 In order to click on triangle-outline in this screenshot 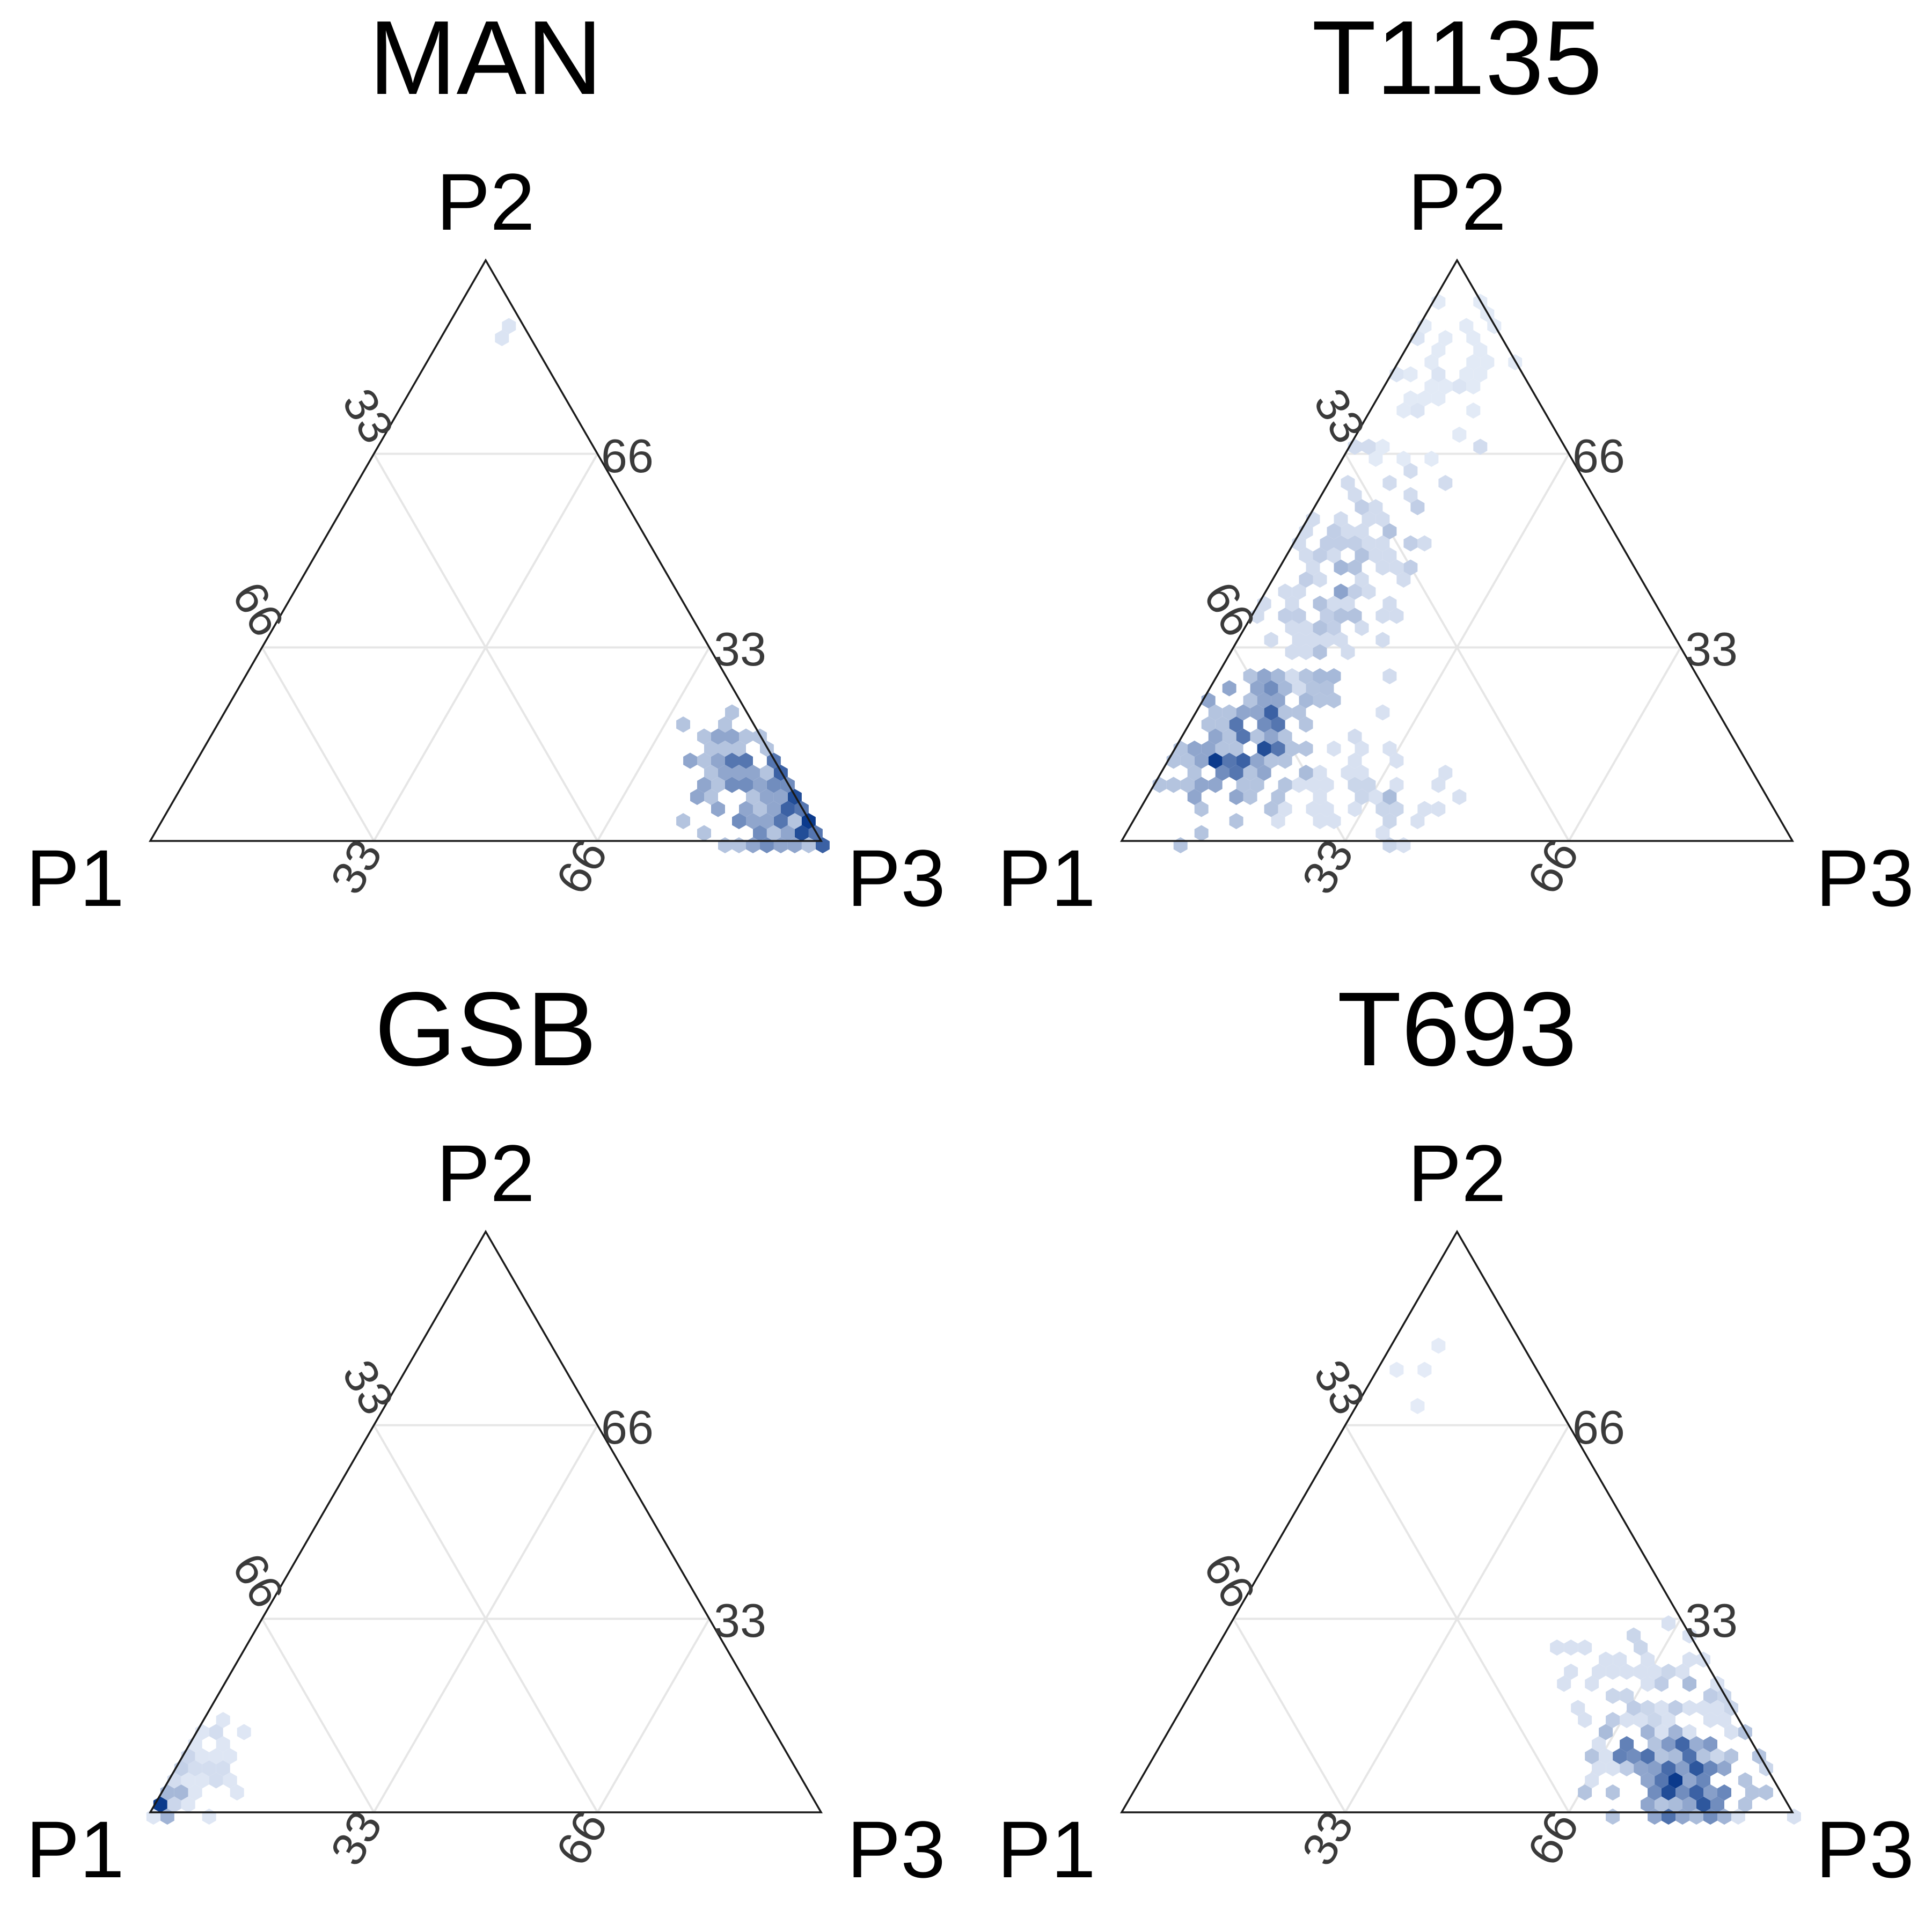, I will do `click(485, 550)`.